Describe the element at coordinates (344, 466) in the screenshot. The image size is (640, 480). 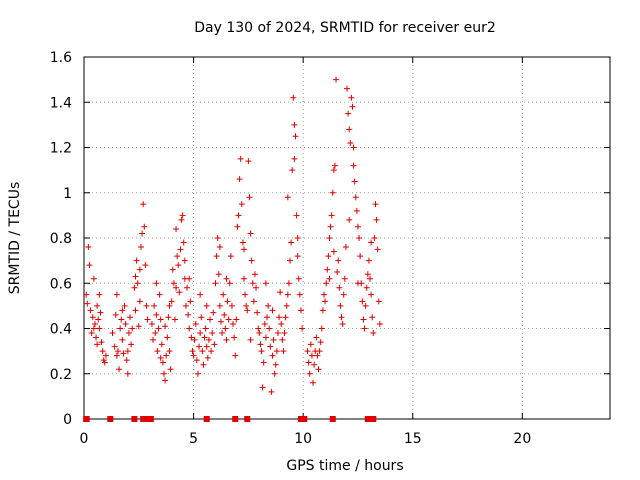
I see `x-axis-title: GPS time / hours` at that location.